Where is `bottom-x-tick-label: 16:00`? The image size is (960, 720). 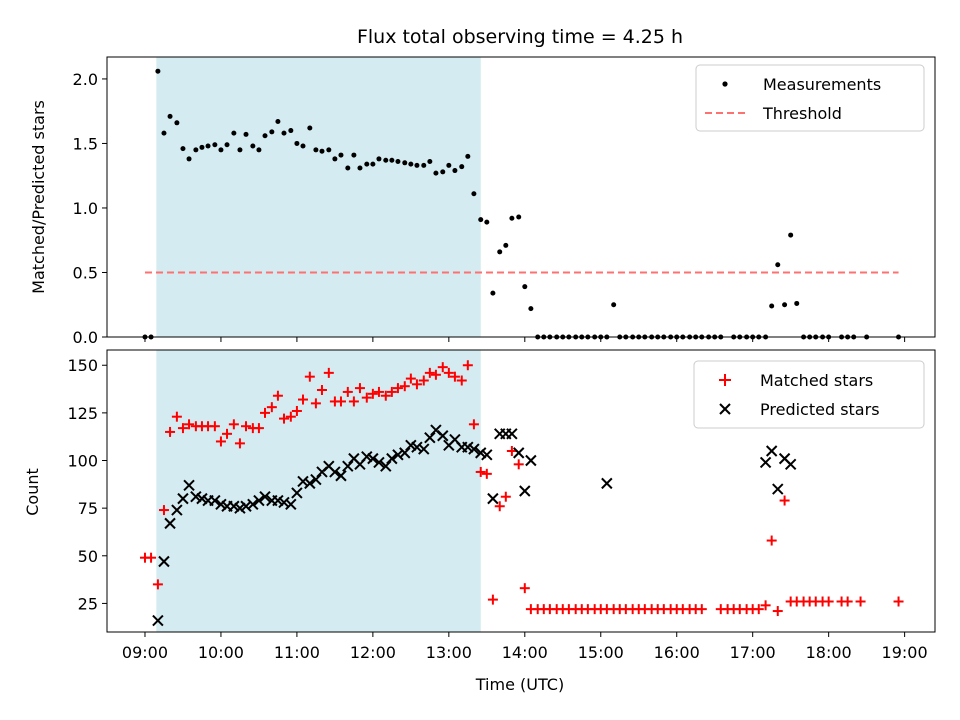
bottom-x-tick-label: 16:00 is located at coordinates (677, 652).